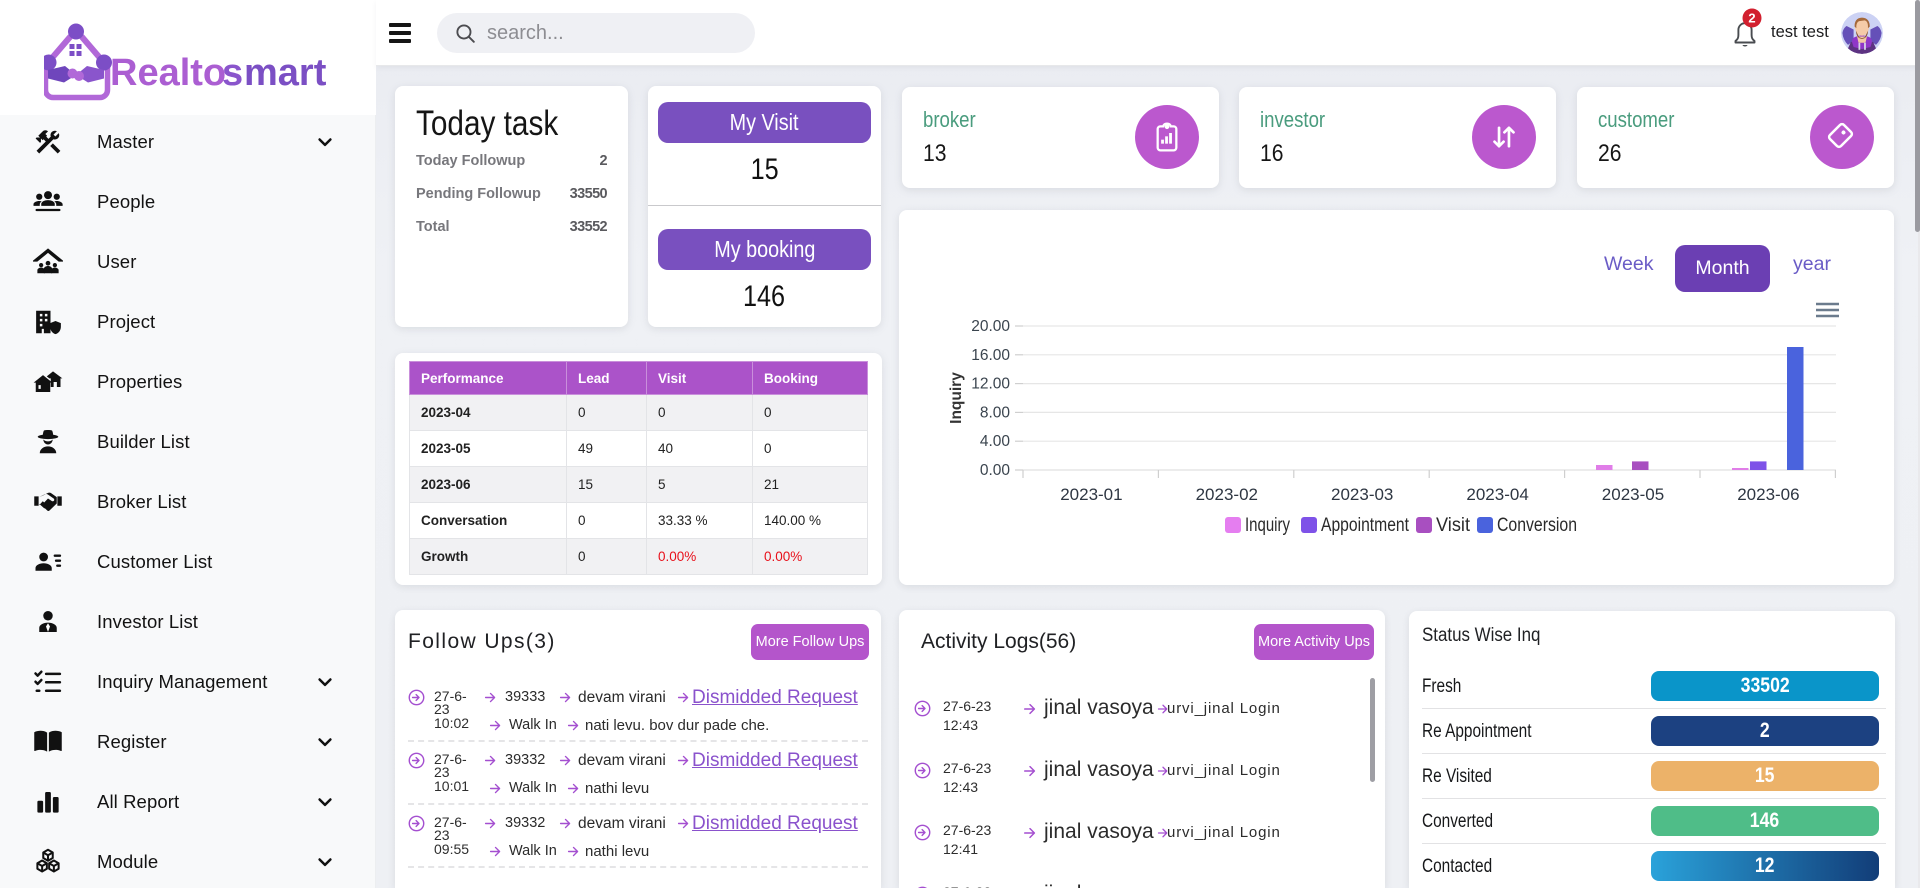  I want to click on svg-text: Realto, so click(168, 73).